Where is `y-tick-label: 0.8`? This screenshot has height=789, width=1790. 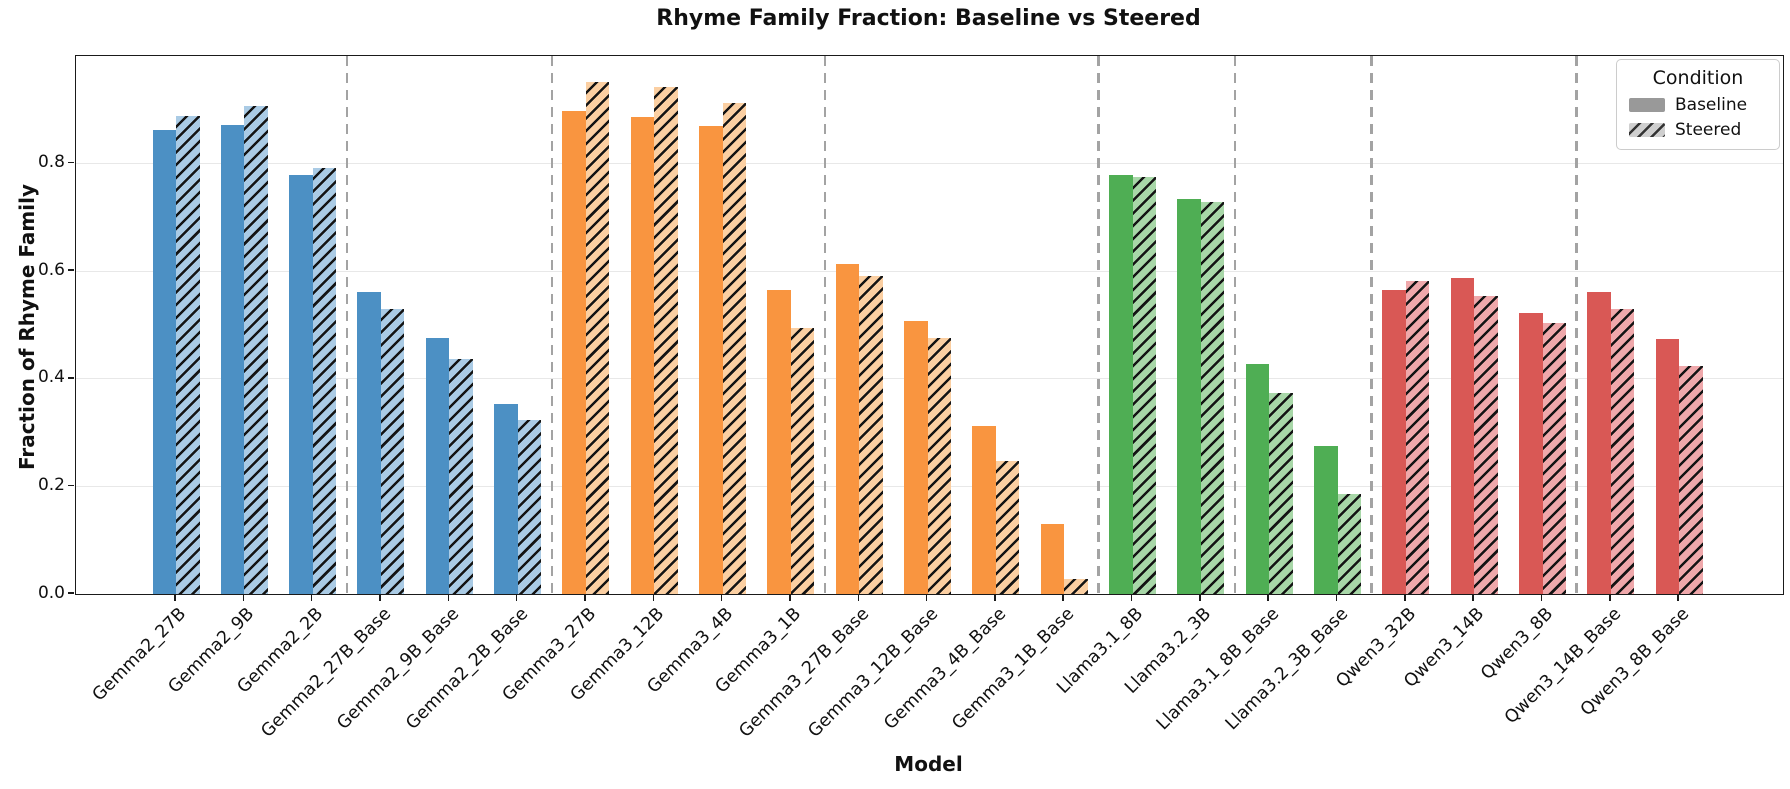 y-tick-label: 0.8 is located at coordinates (51, 162).